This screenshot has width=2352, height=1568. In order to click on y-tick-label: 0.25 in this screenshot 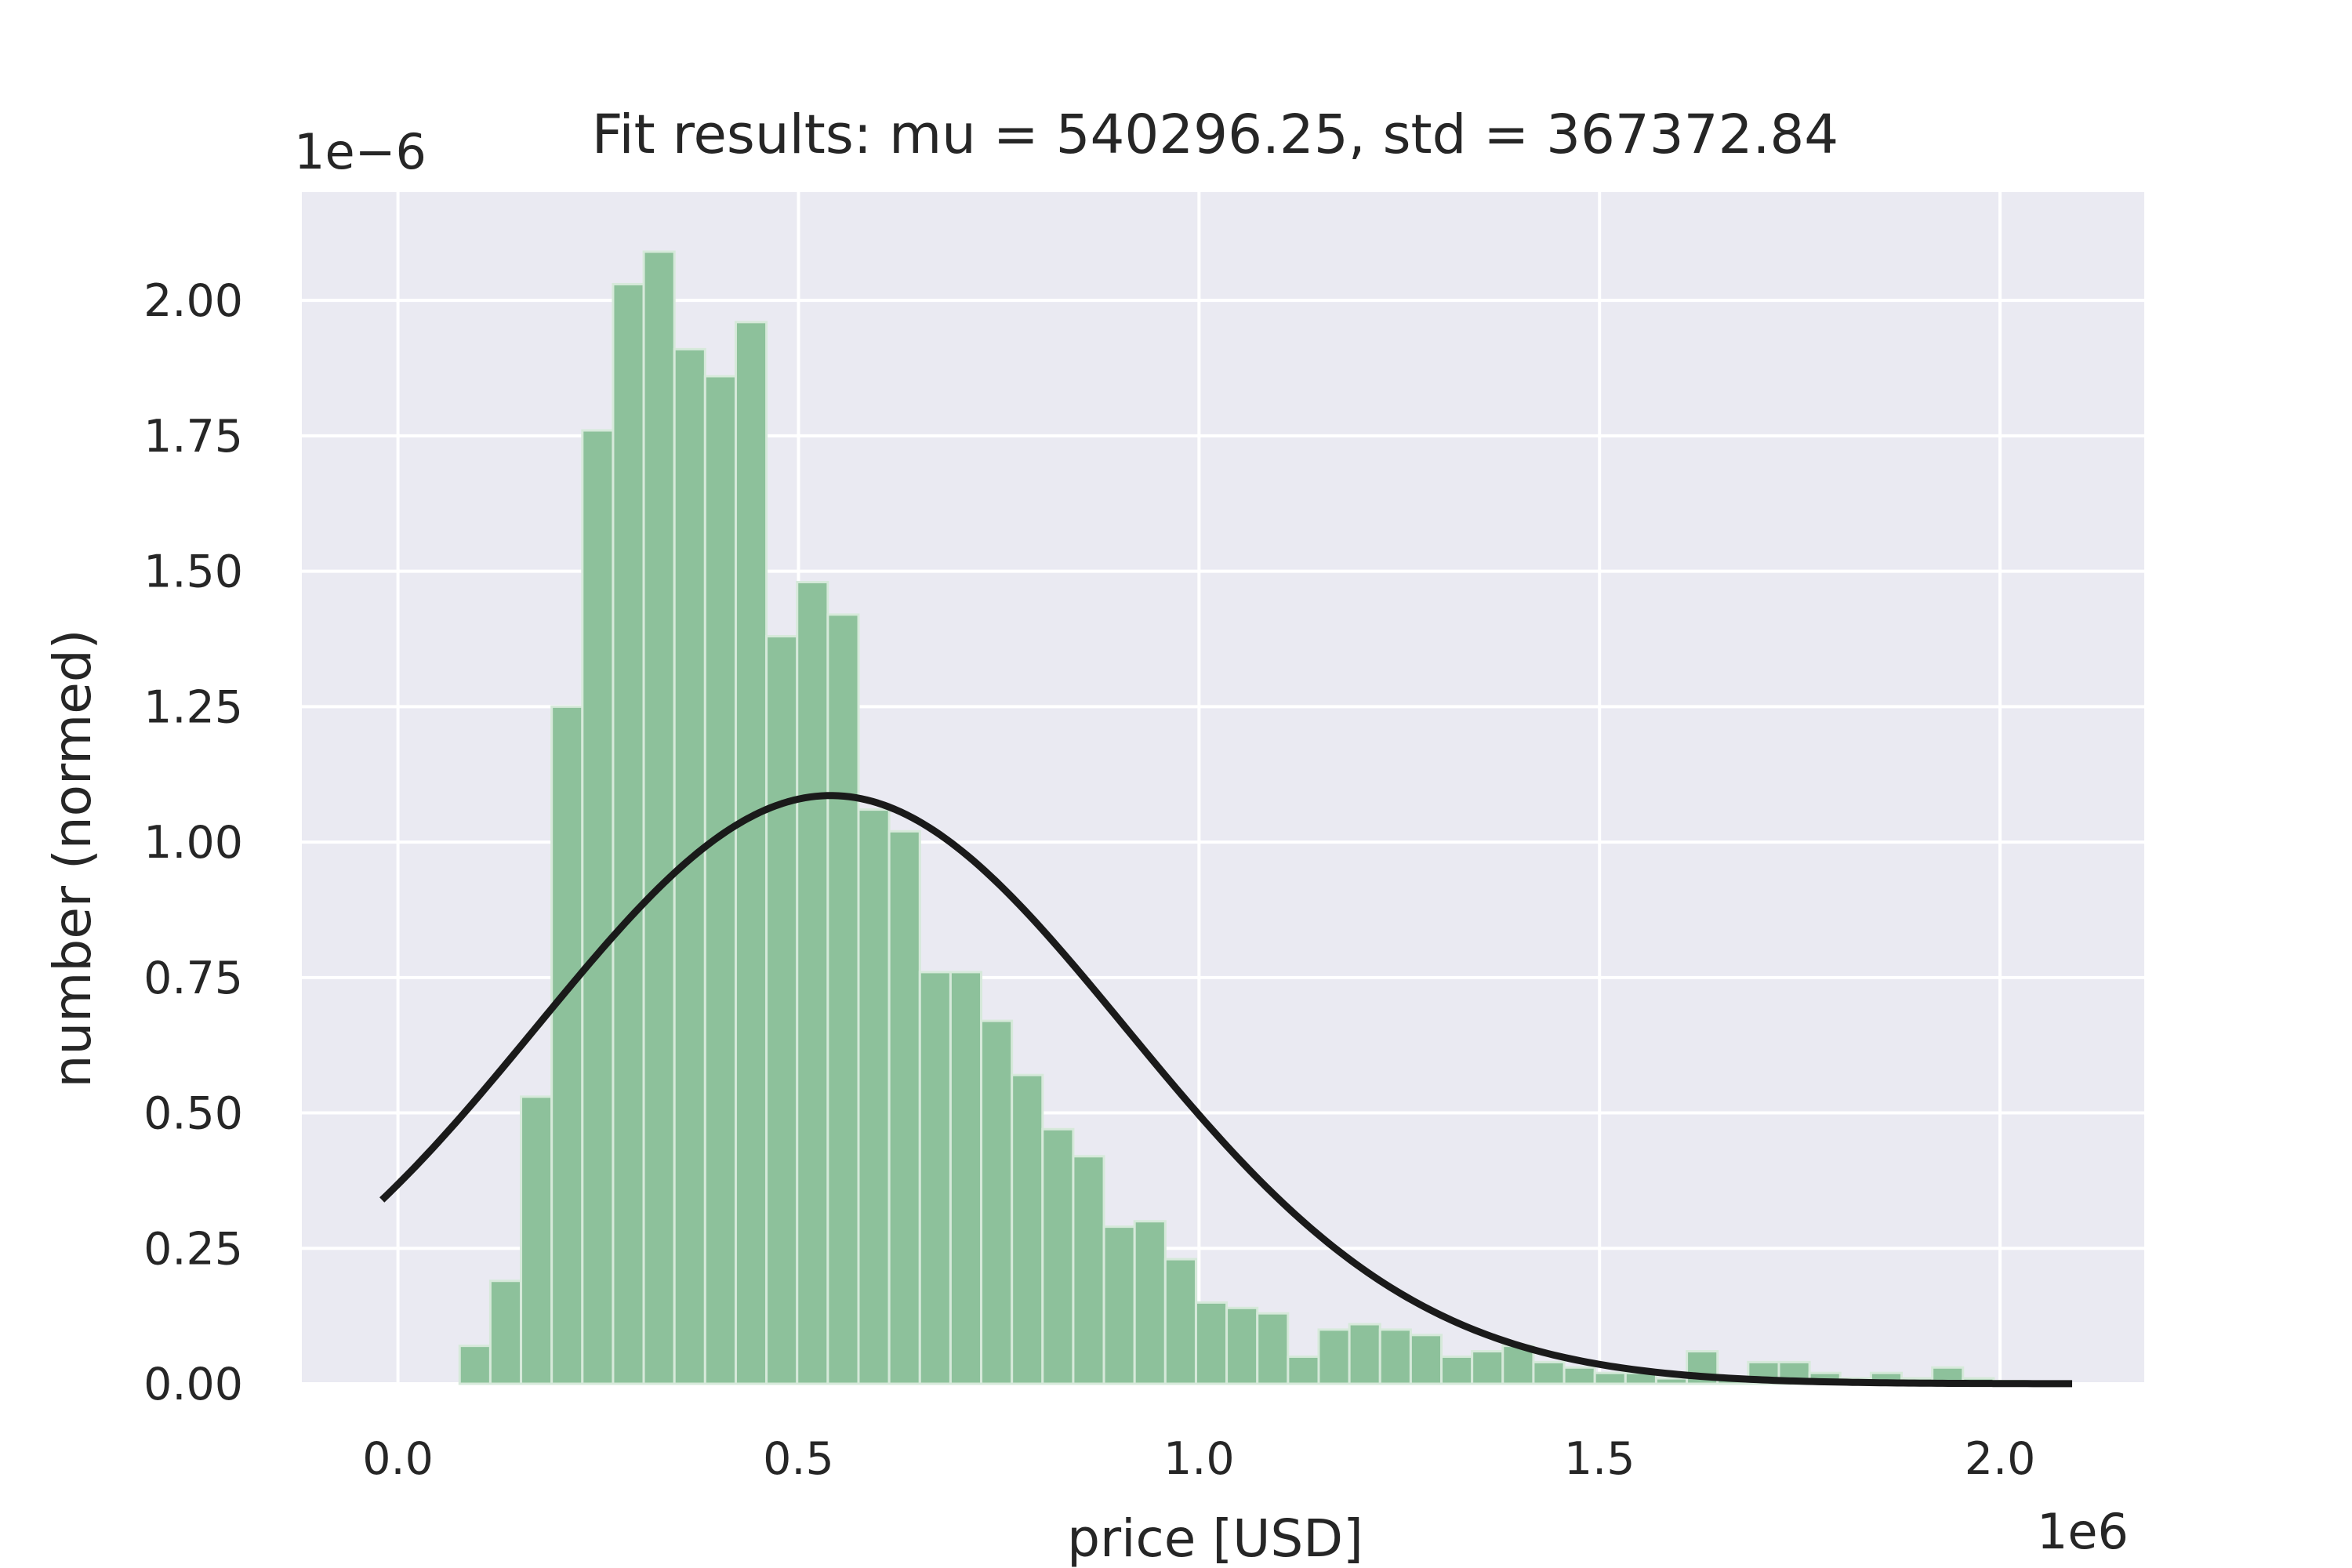, I will do `click(193, 1249)`.